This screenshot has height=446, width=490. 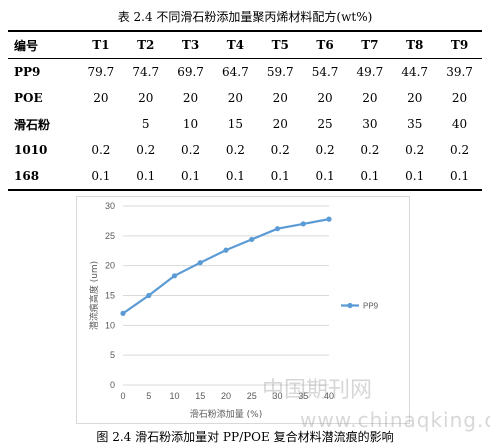 I want to click on table-header-cell: T2, so click(x=146, y=44).